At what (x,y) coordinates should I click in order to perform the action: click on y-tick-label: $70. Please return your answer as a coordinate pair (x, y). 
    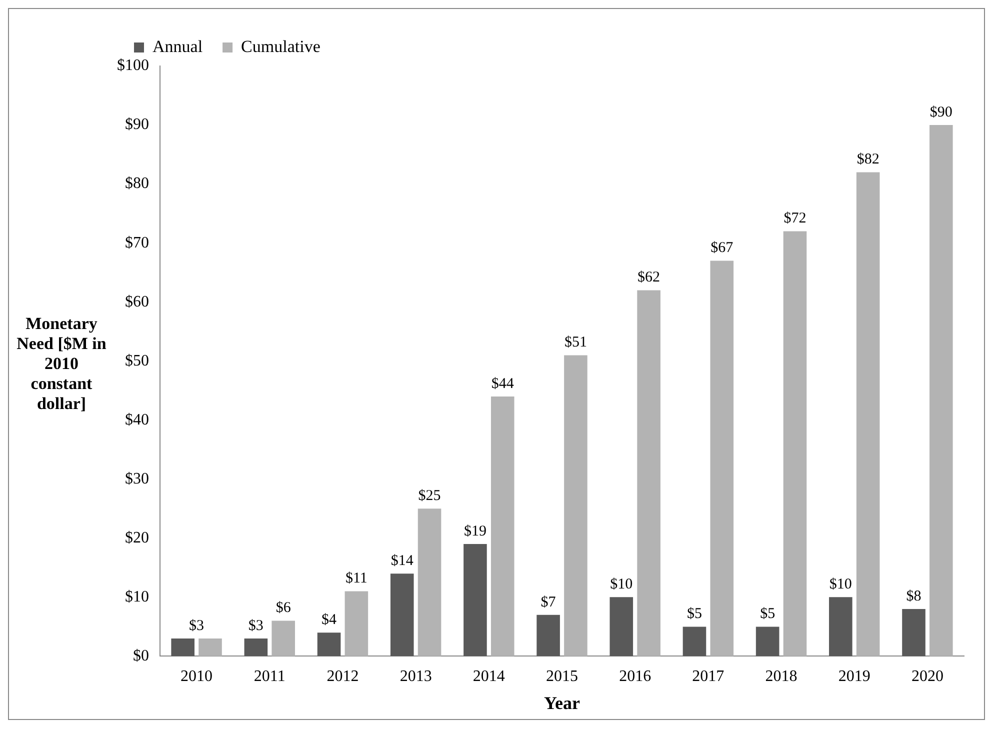
    Looking at the image, I should click on (137, 243).